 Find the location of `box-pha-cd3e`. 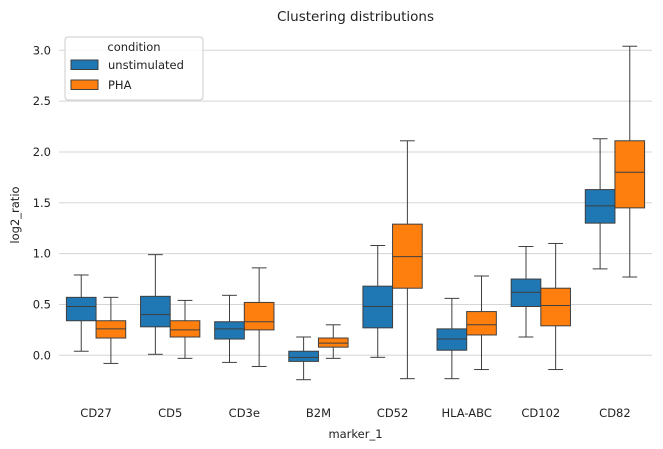

box-pha-cd3e is located at coordinates (259, 317).